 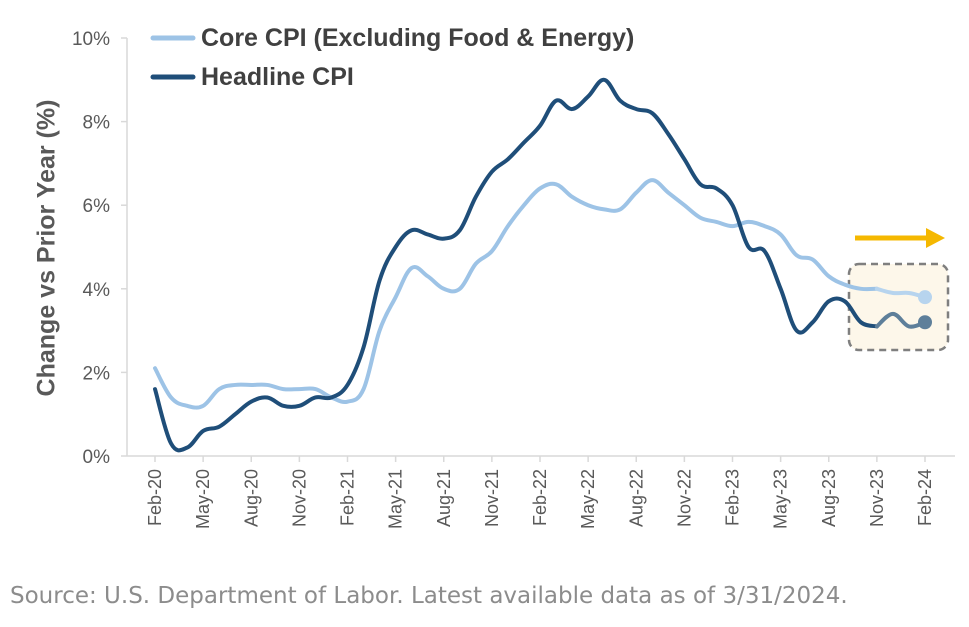 I want to click on x-tick-label: Feb-22, so click(x=540, y=497).